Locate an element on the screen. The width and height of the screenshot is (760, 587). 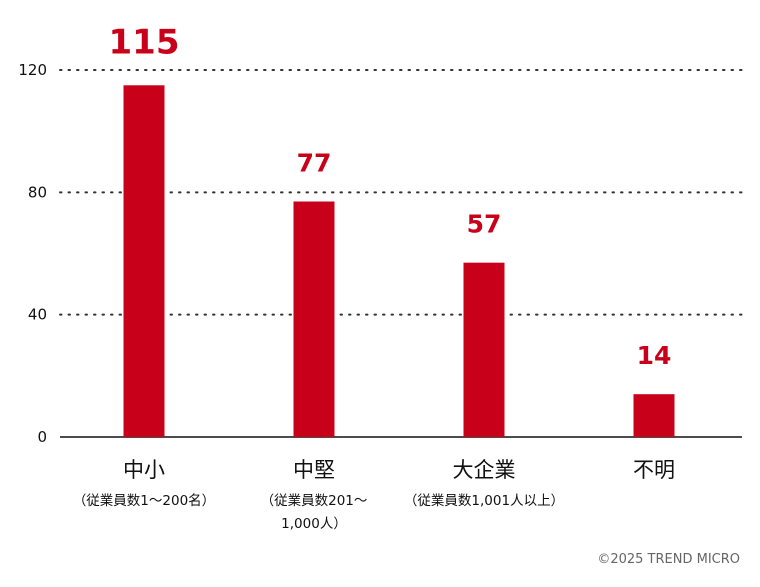
category-label: 不明 is located at coordinates (654, 470).